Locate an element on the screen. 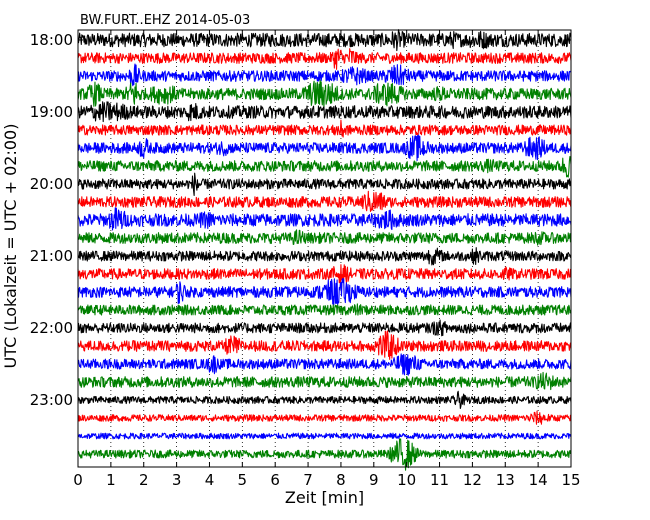 The width and height of the screenshot is (650, 520). seismic-trace-1945 is located at coordinates (324, 166).